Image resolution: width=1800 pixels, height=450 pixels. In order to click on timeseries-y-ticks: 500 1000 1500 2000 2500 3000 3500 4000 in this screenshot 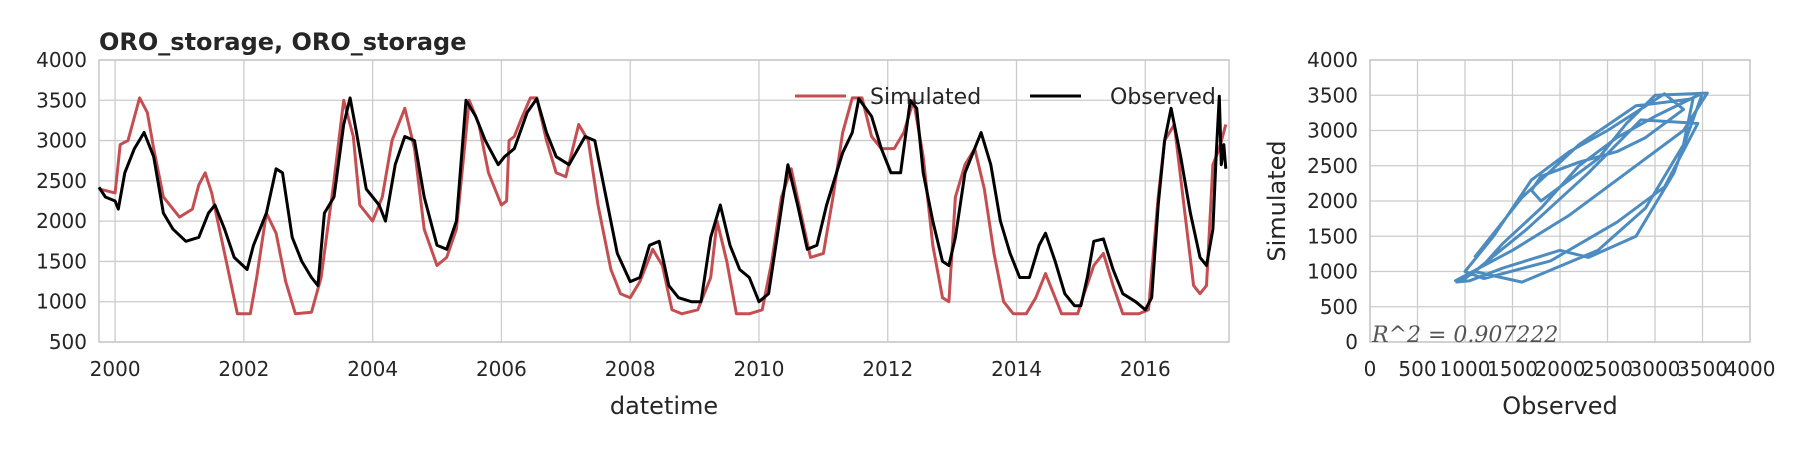, I will do `click(61, 201)`.